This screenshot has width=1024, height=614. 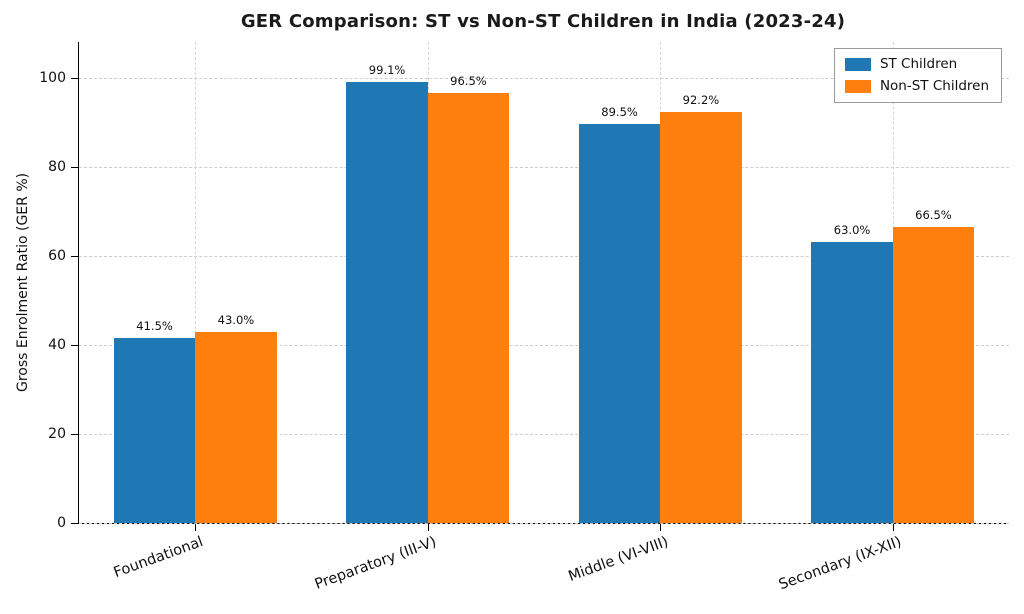 I want to click on x-tick-label: Secondary (IX-XII), so click(x=840, y=564).